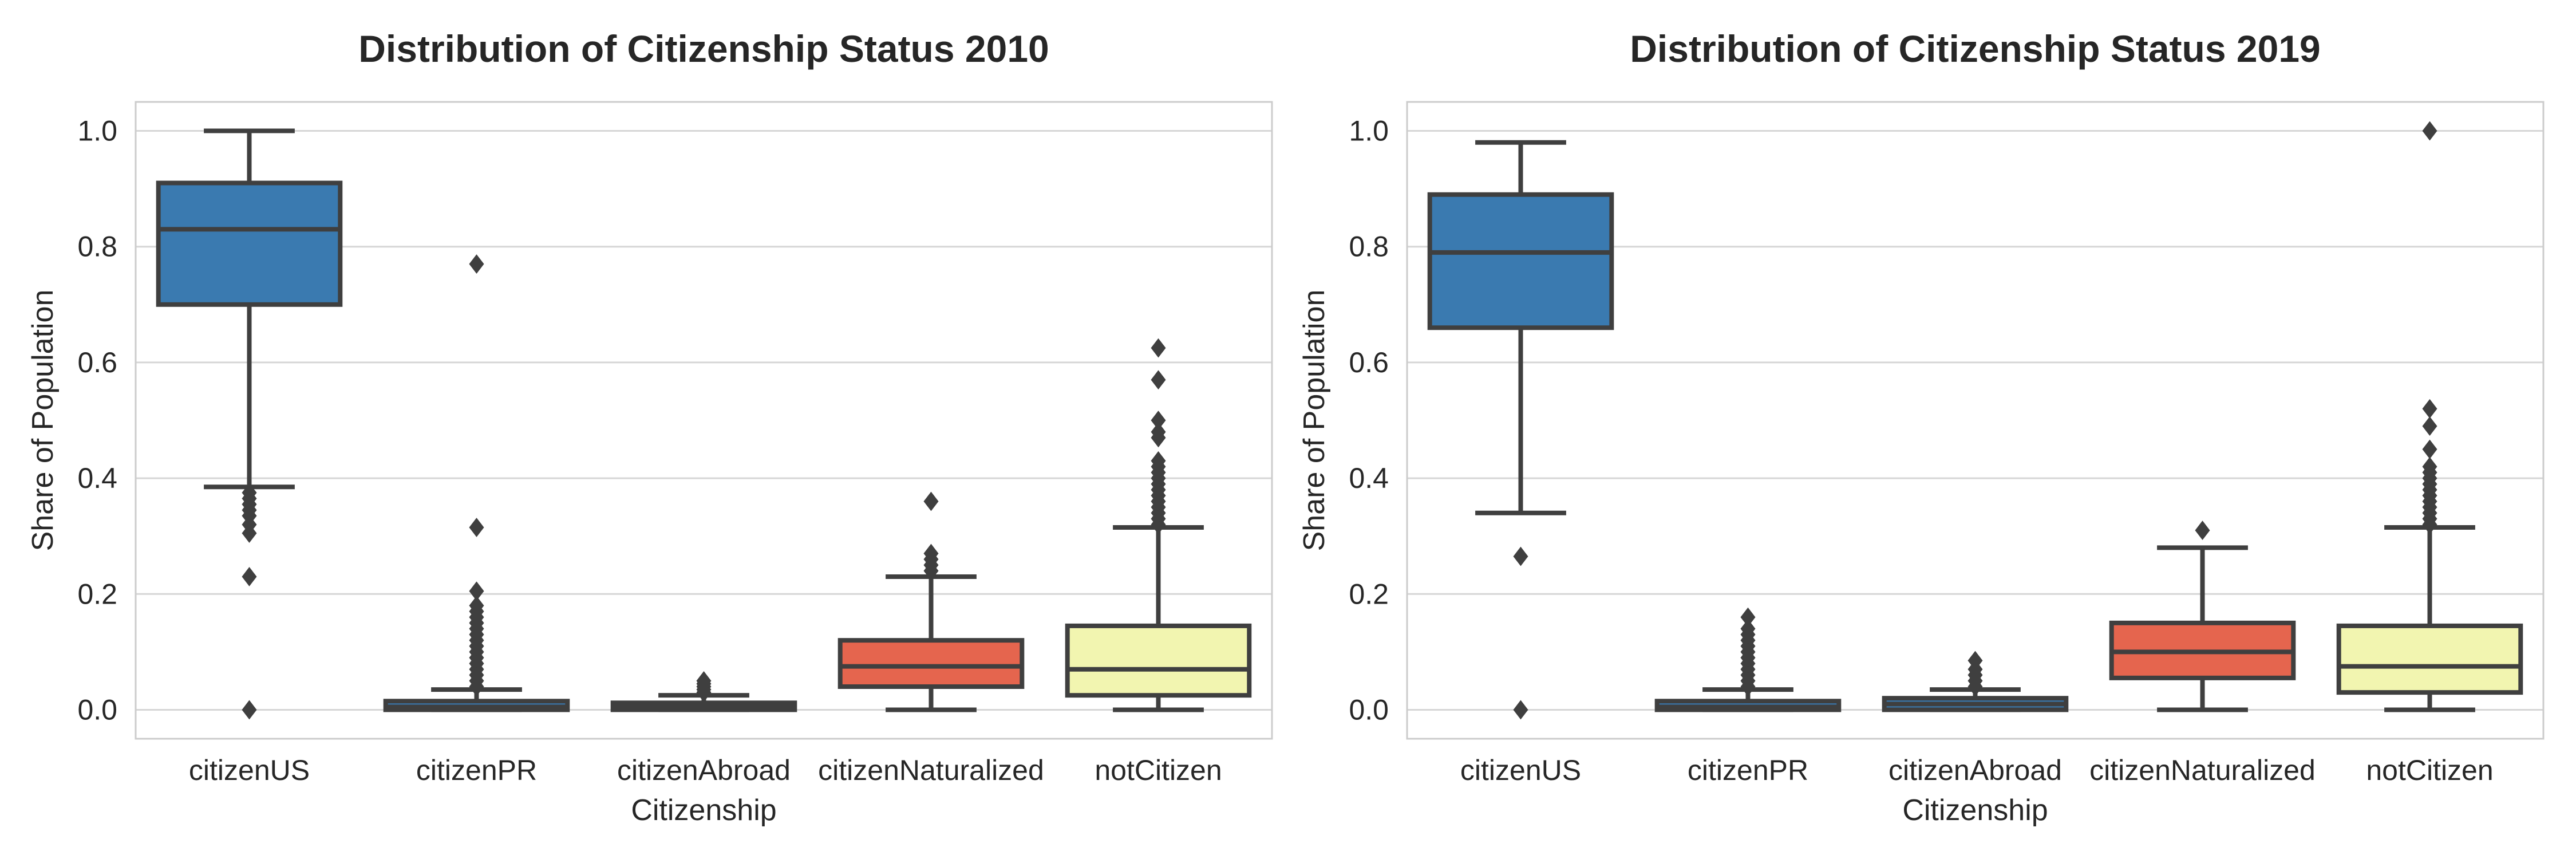 This screenshot has height=859, width=2576. Describe the element at coordinates (1975, 48) in the screenshot. I see `chart-title: Distribution of Citizenship Status 2019` at that location.